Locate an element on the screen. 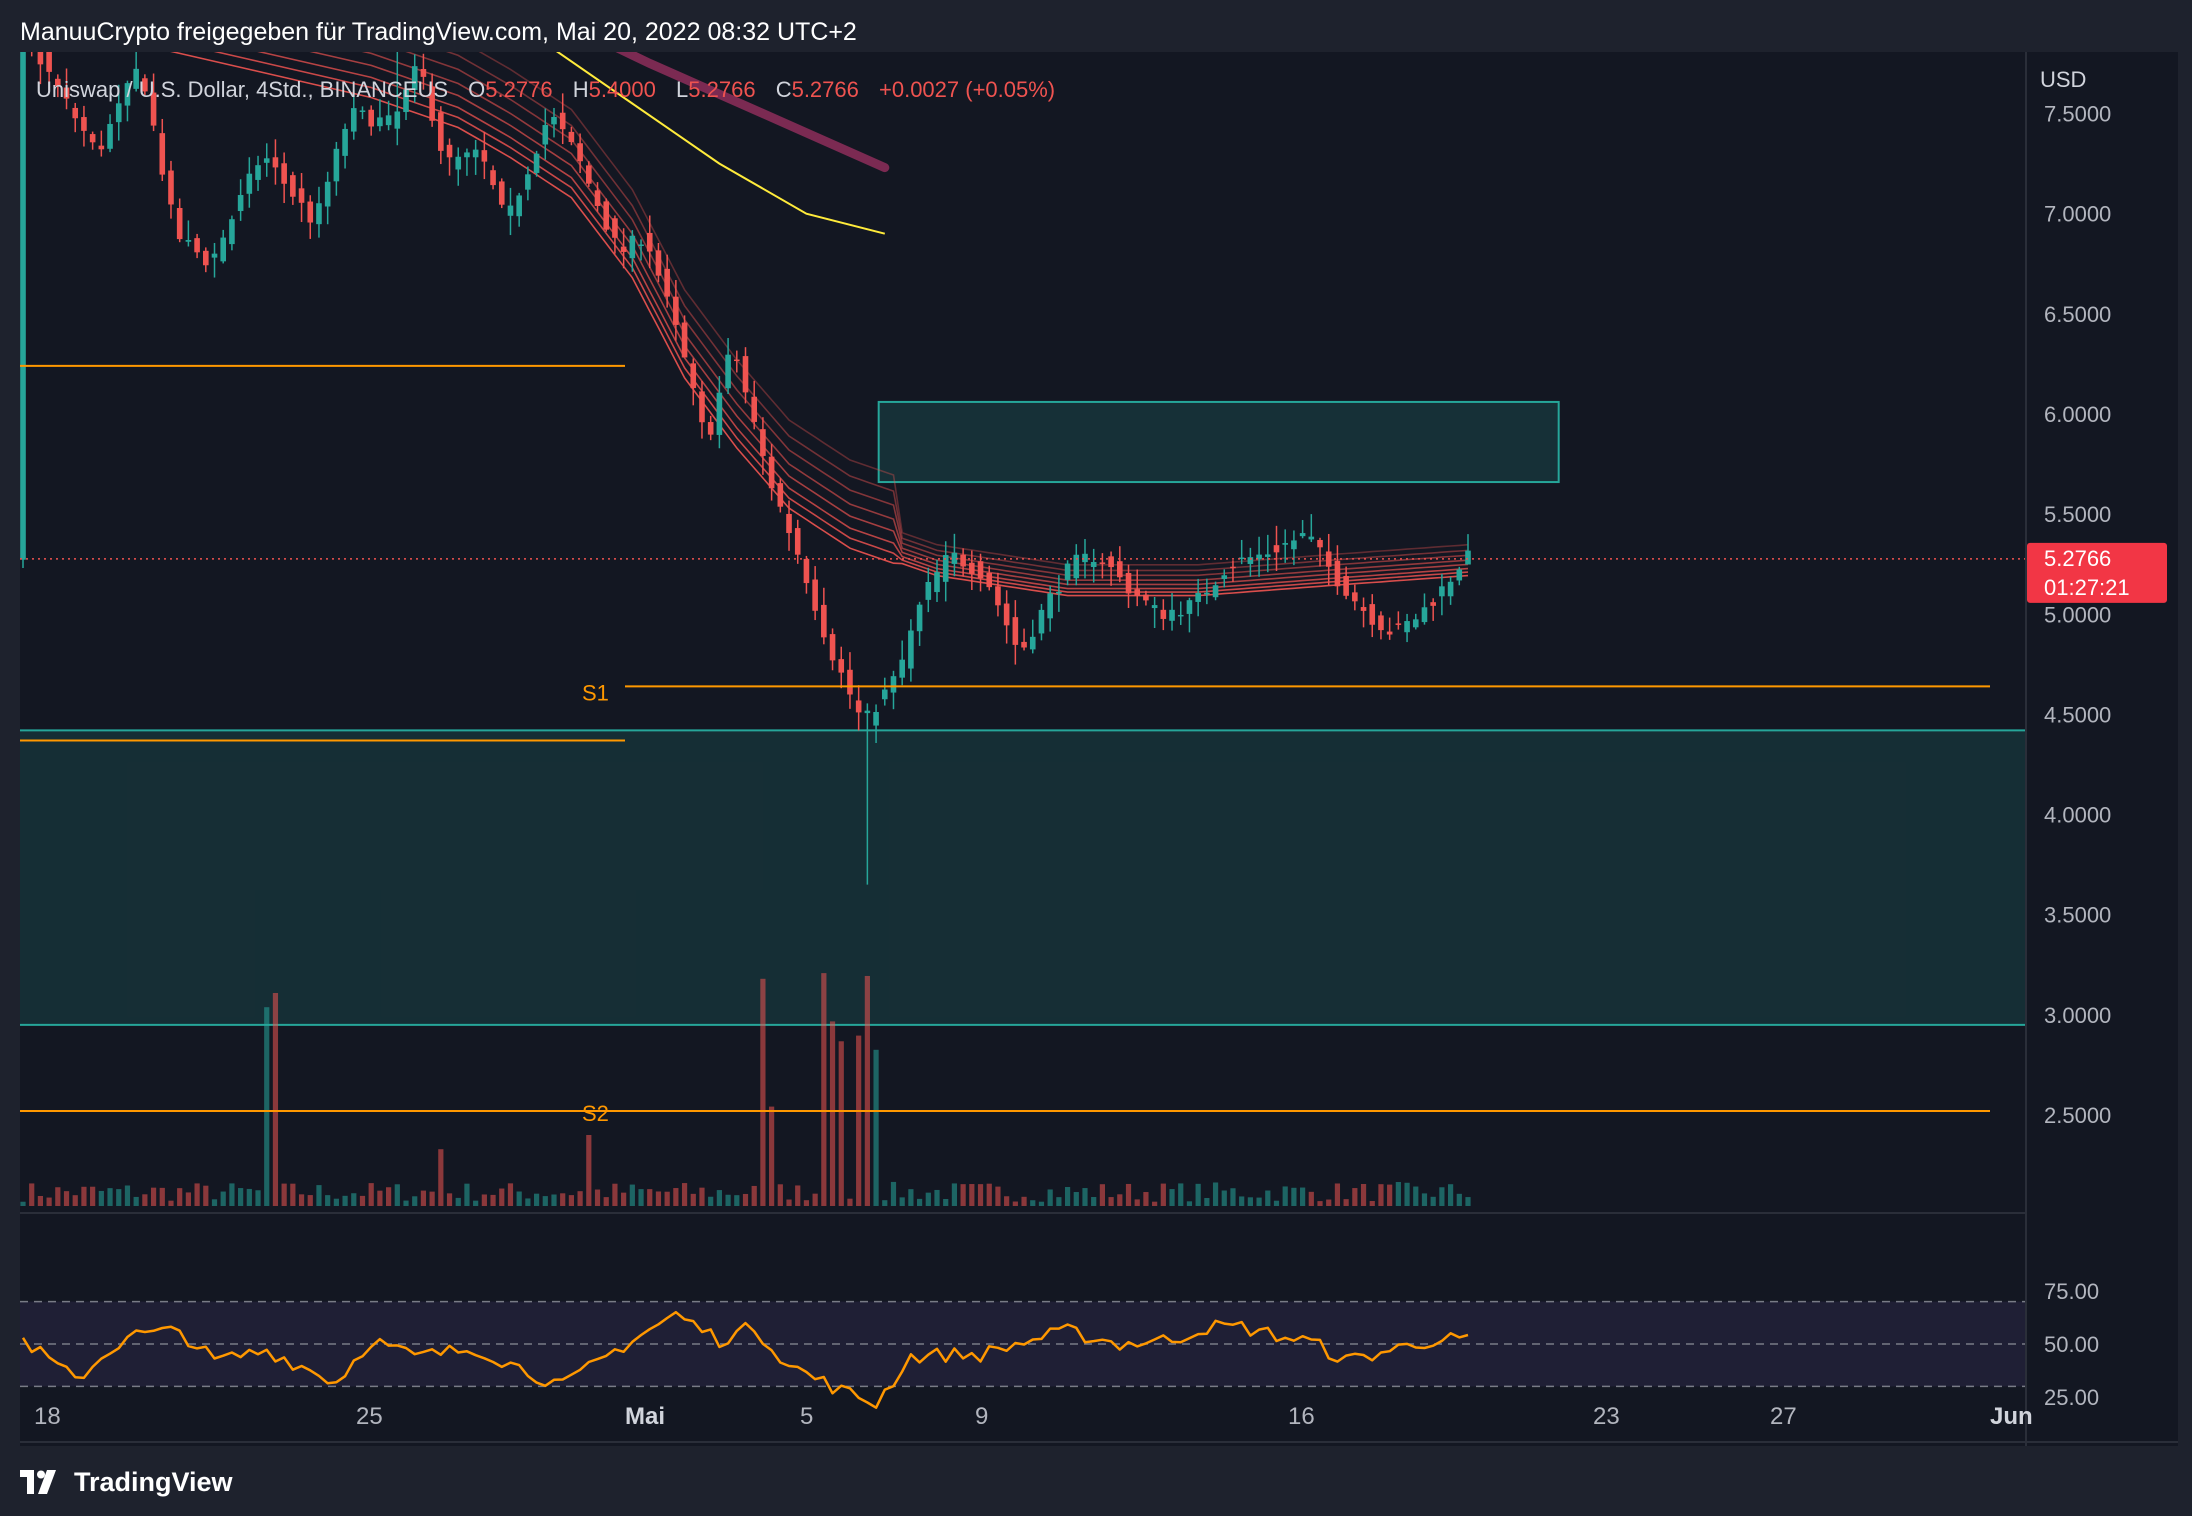  time-tick-label: 5 is located at coordinates (806, 1416).